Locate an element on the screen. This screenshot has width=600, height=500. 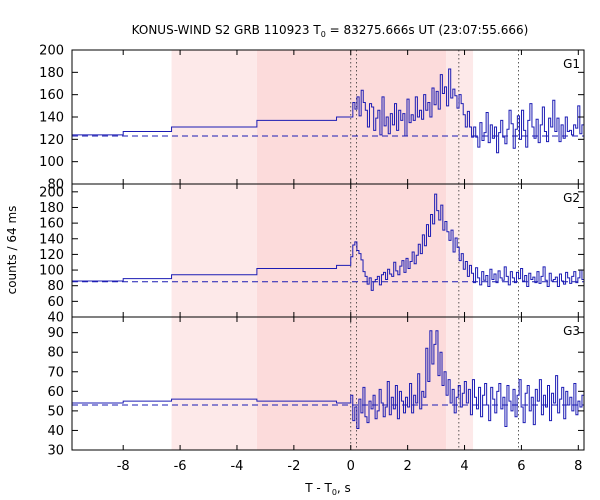
y-tick-label-G2-160: 160 is located at coordinates (51, 224).